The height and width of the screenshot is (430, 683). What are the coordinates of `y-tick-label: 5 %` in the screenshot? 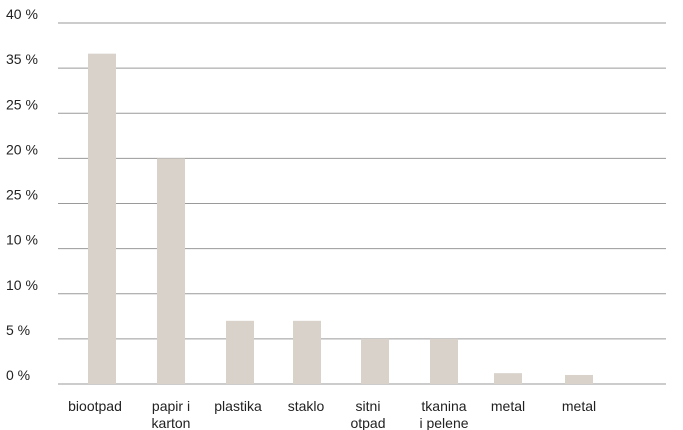 It's located at (18, 330).